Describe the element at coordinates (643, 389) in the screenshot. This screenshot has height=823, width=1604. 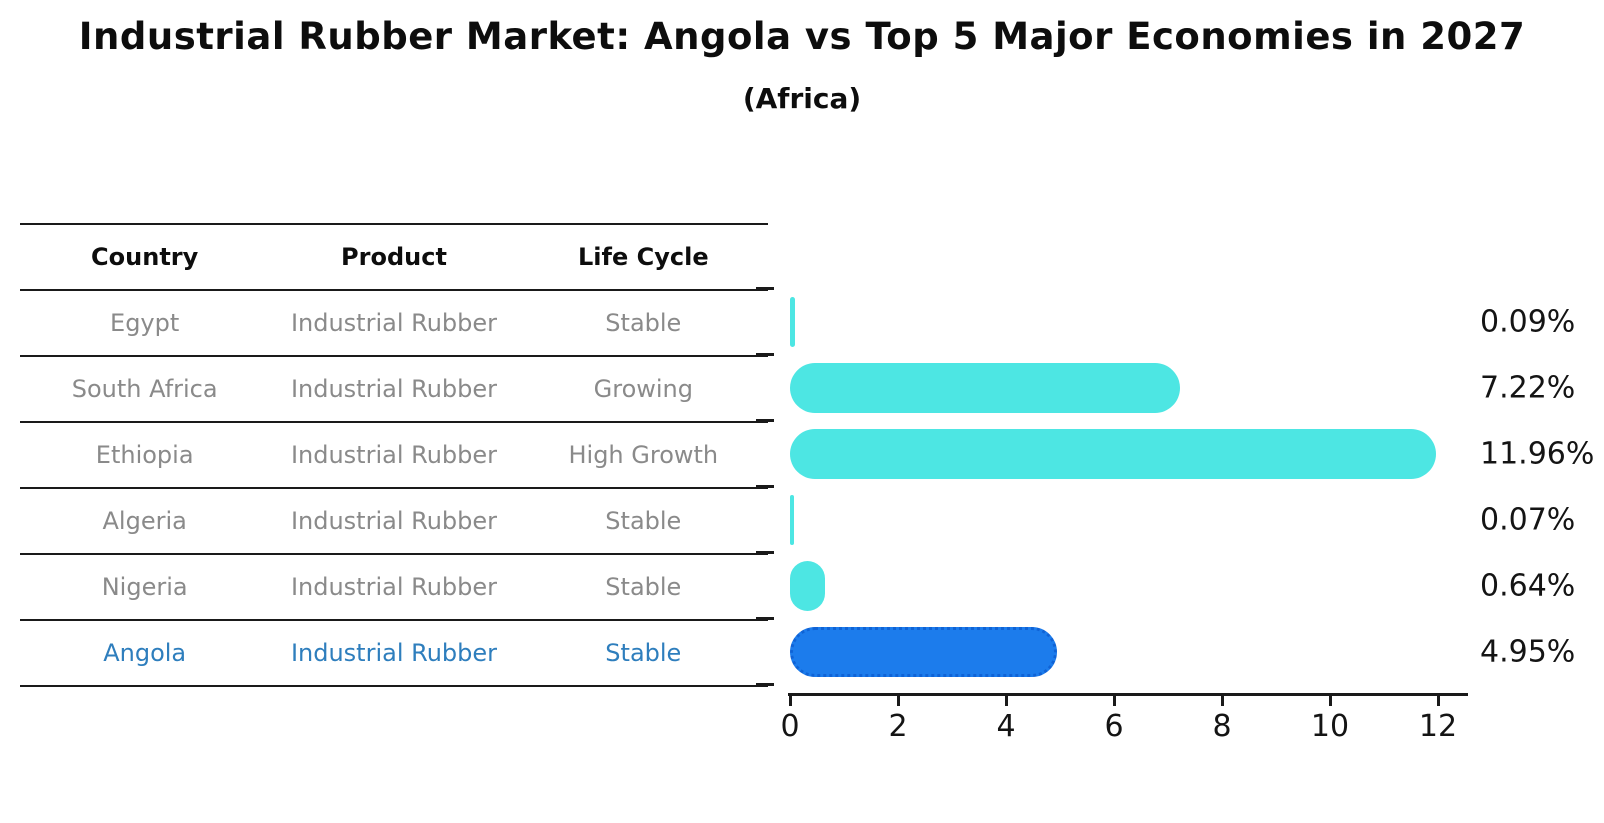
I see `life-cycle-cell: Growing` at that location.